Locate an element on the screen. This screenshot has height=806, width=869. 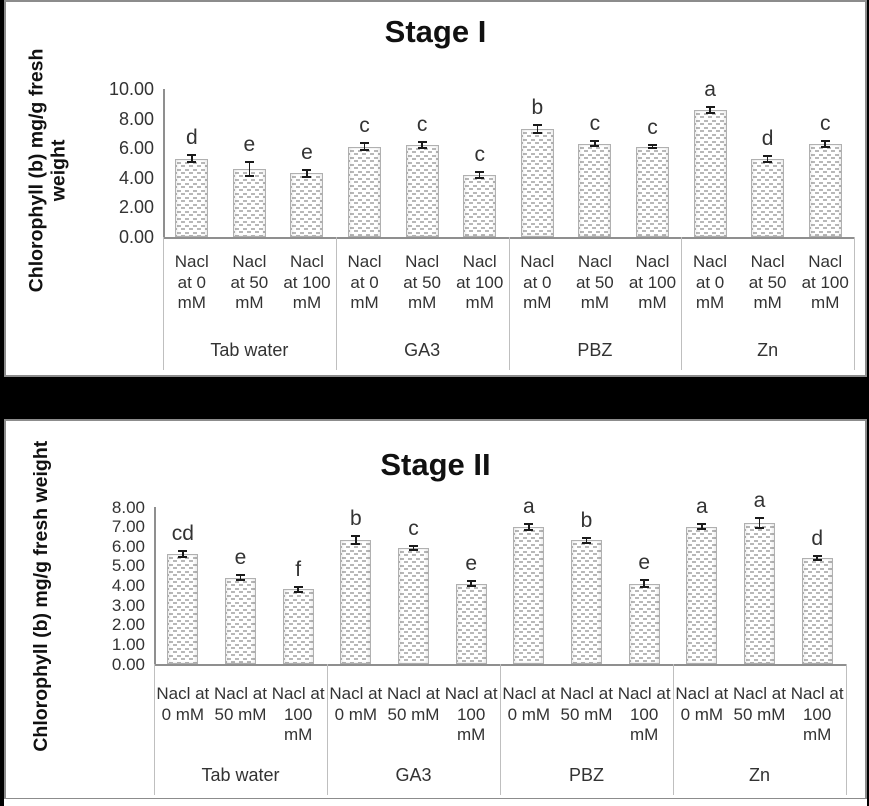
significance-letter: a is located at coordinates (759, 500).